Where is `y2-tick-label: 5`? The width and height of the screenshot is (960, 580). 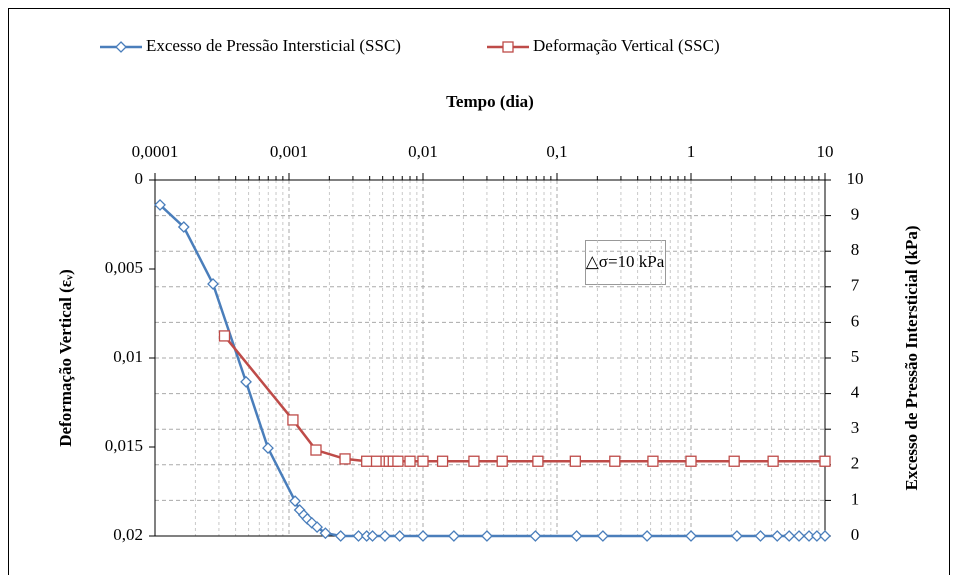 y2-tick-label: 5 is located at coordinates (855, 356).